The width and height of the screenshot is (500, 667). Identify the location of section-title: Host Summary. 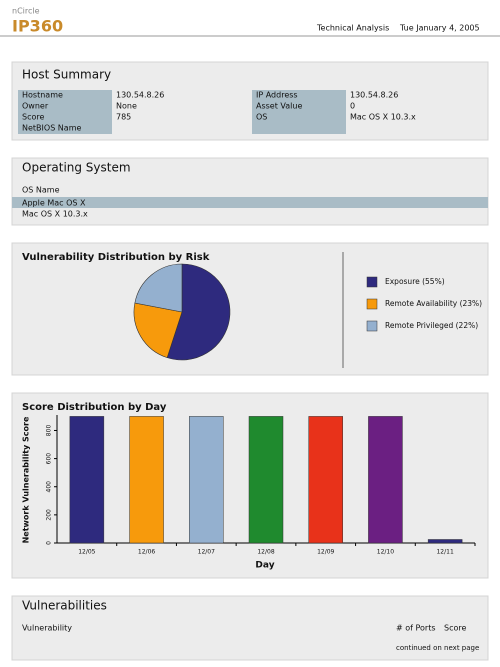
(66, 75).